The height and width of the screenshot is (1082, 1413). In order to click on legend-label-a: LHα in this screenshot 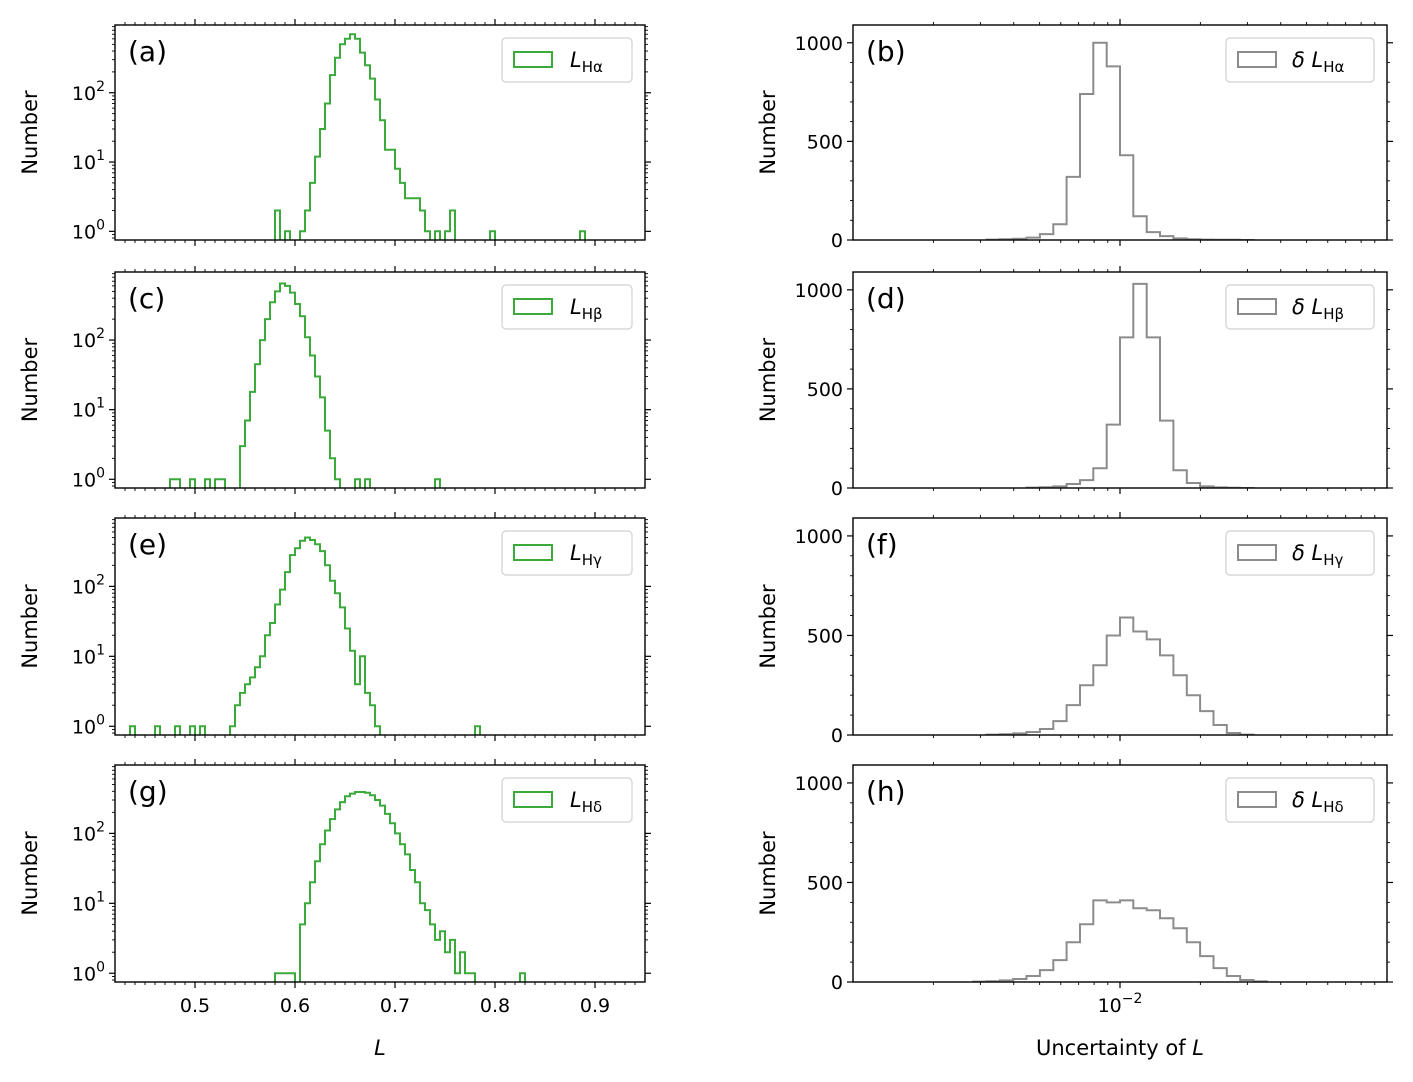, I will do `click(586, 62)`.